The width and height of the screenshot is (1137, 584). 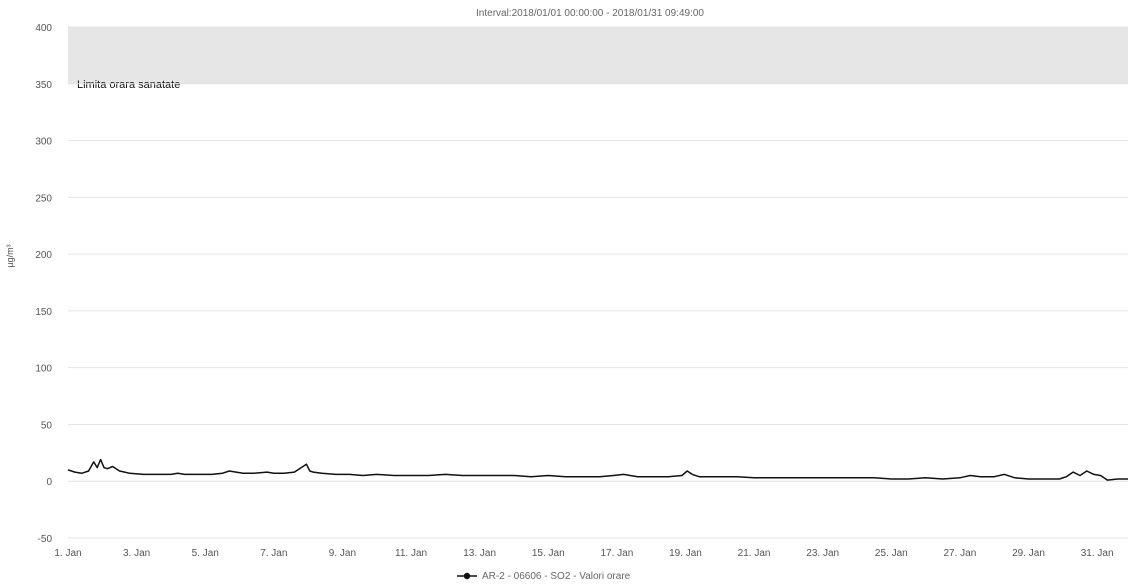 I want to click on y-tick-label: 0, so click(x=49, y=482).